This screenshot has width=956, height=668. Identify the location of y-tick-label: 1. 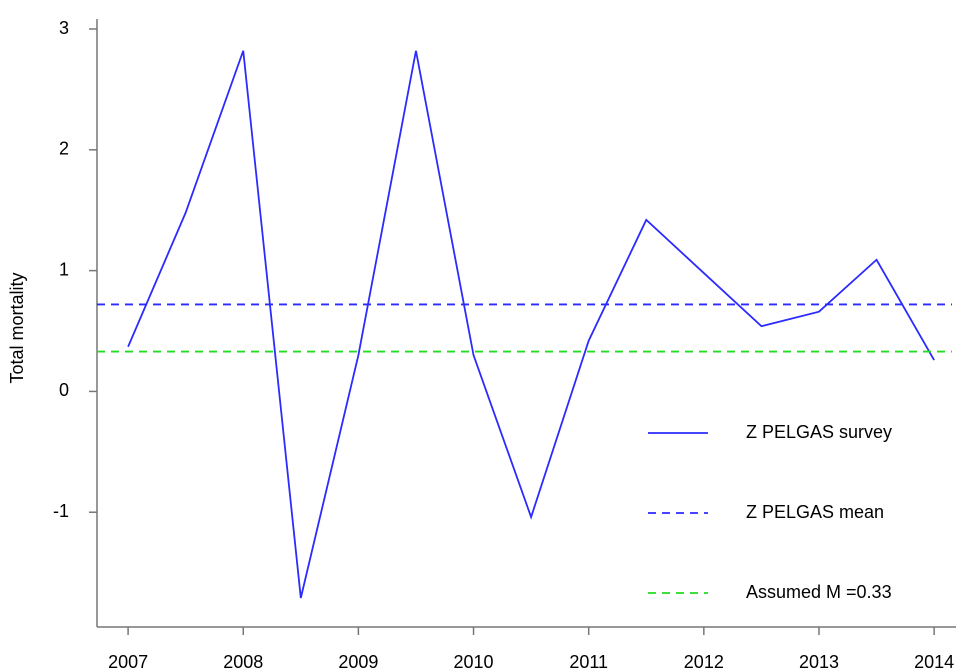
(64, 269).